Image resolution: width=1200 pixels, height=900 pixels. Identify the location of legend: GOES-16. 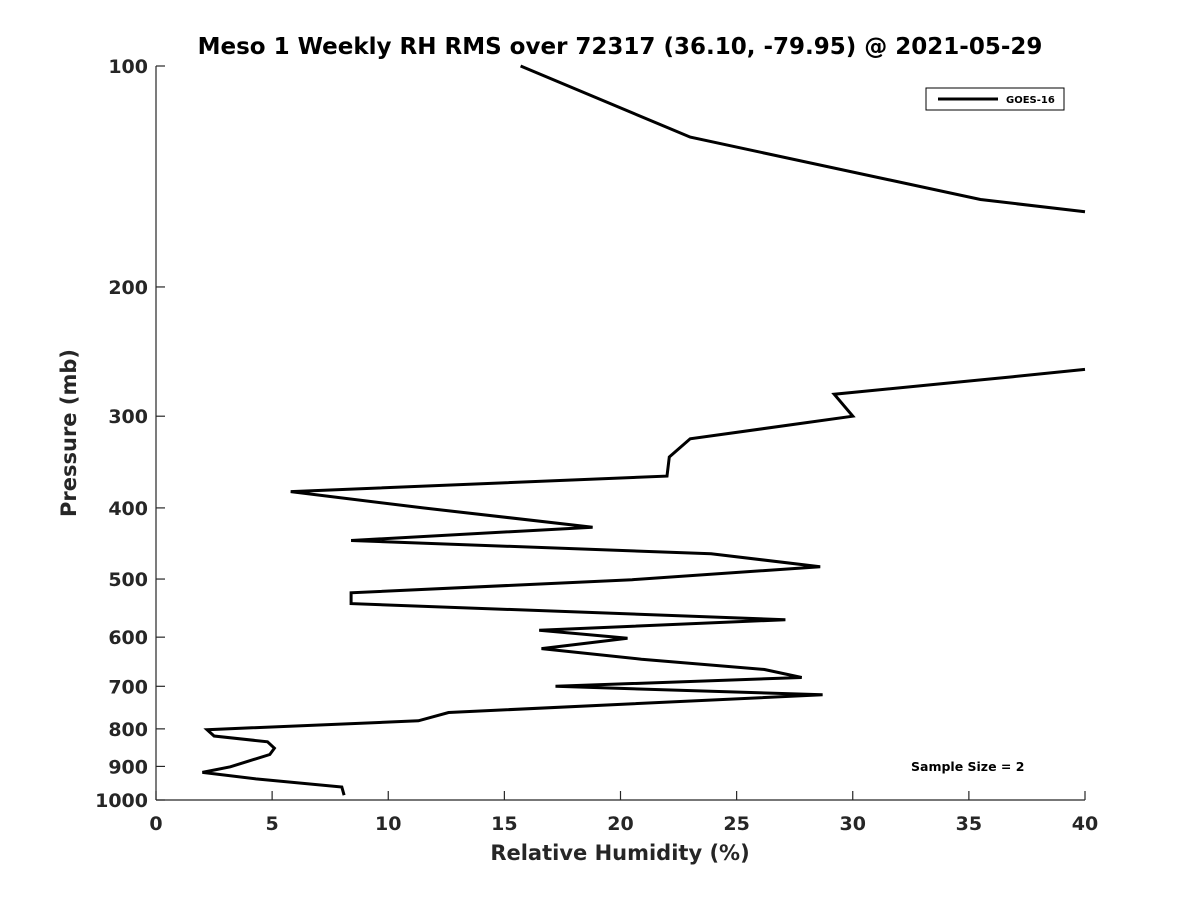
(995, 99).